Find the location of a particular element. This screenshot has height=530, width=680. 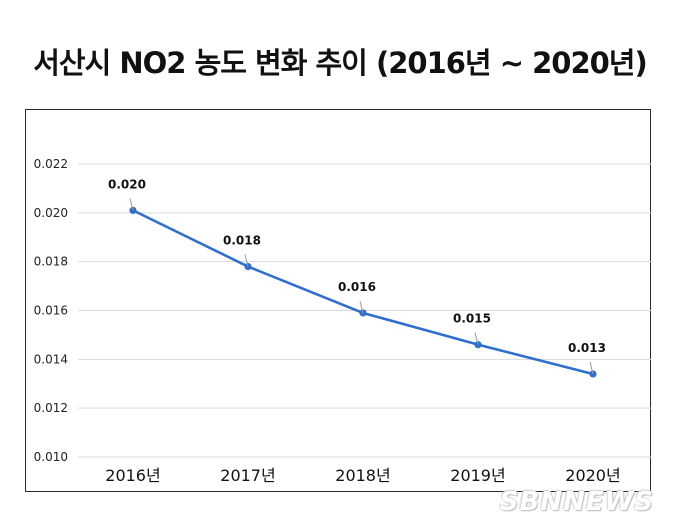

data-label: 0.013 is located at coordinates (587, 348).